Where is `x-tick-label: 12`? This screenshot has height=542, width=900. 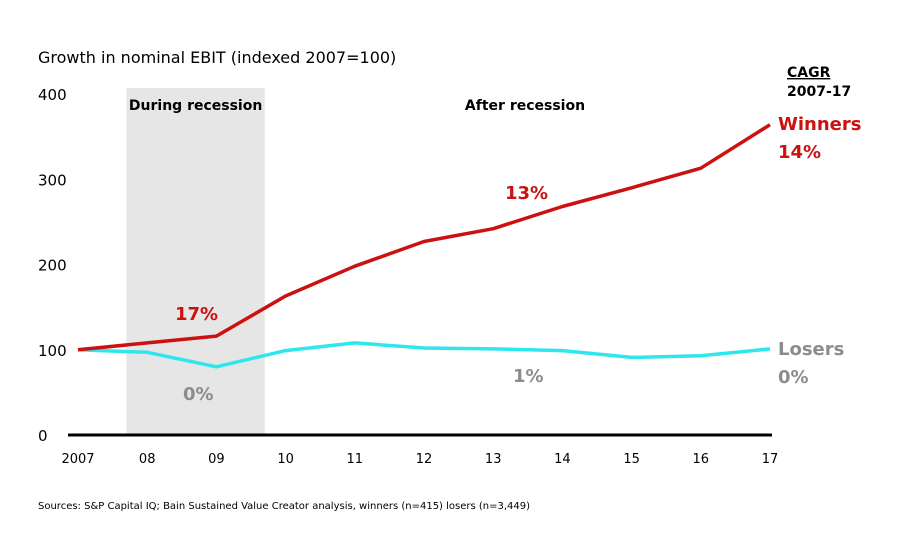 x-tick-label: 12 is located at coordinates (424, 459).